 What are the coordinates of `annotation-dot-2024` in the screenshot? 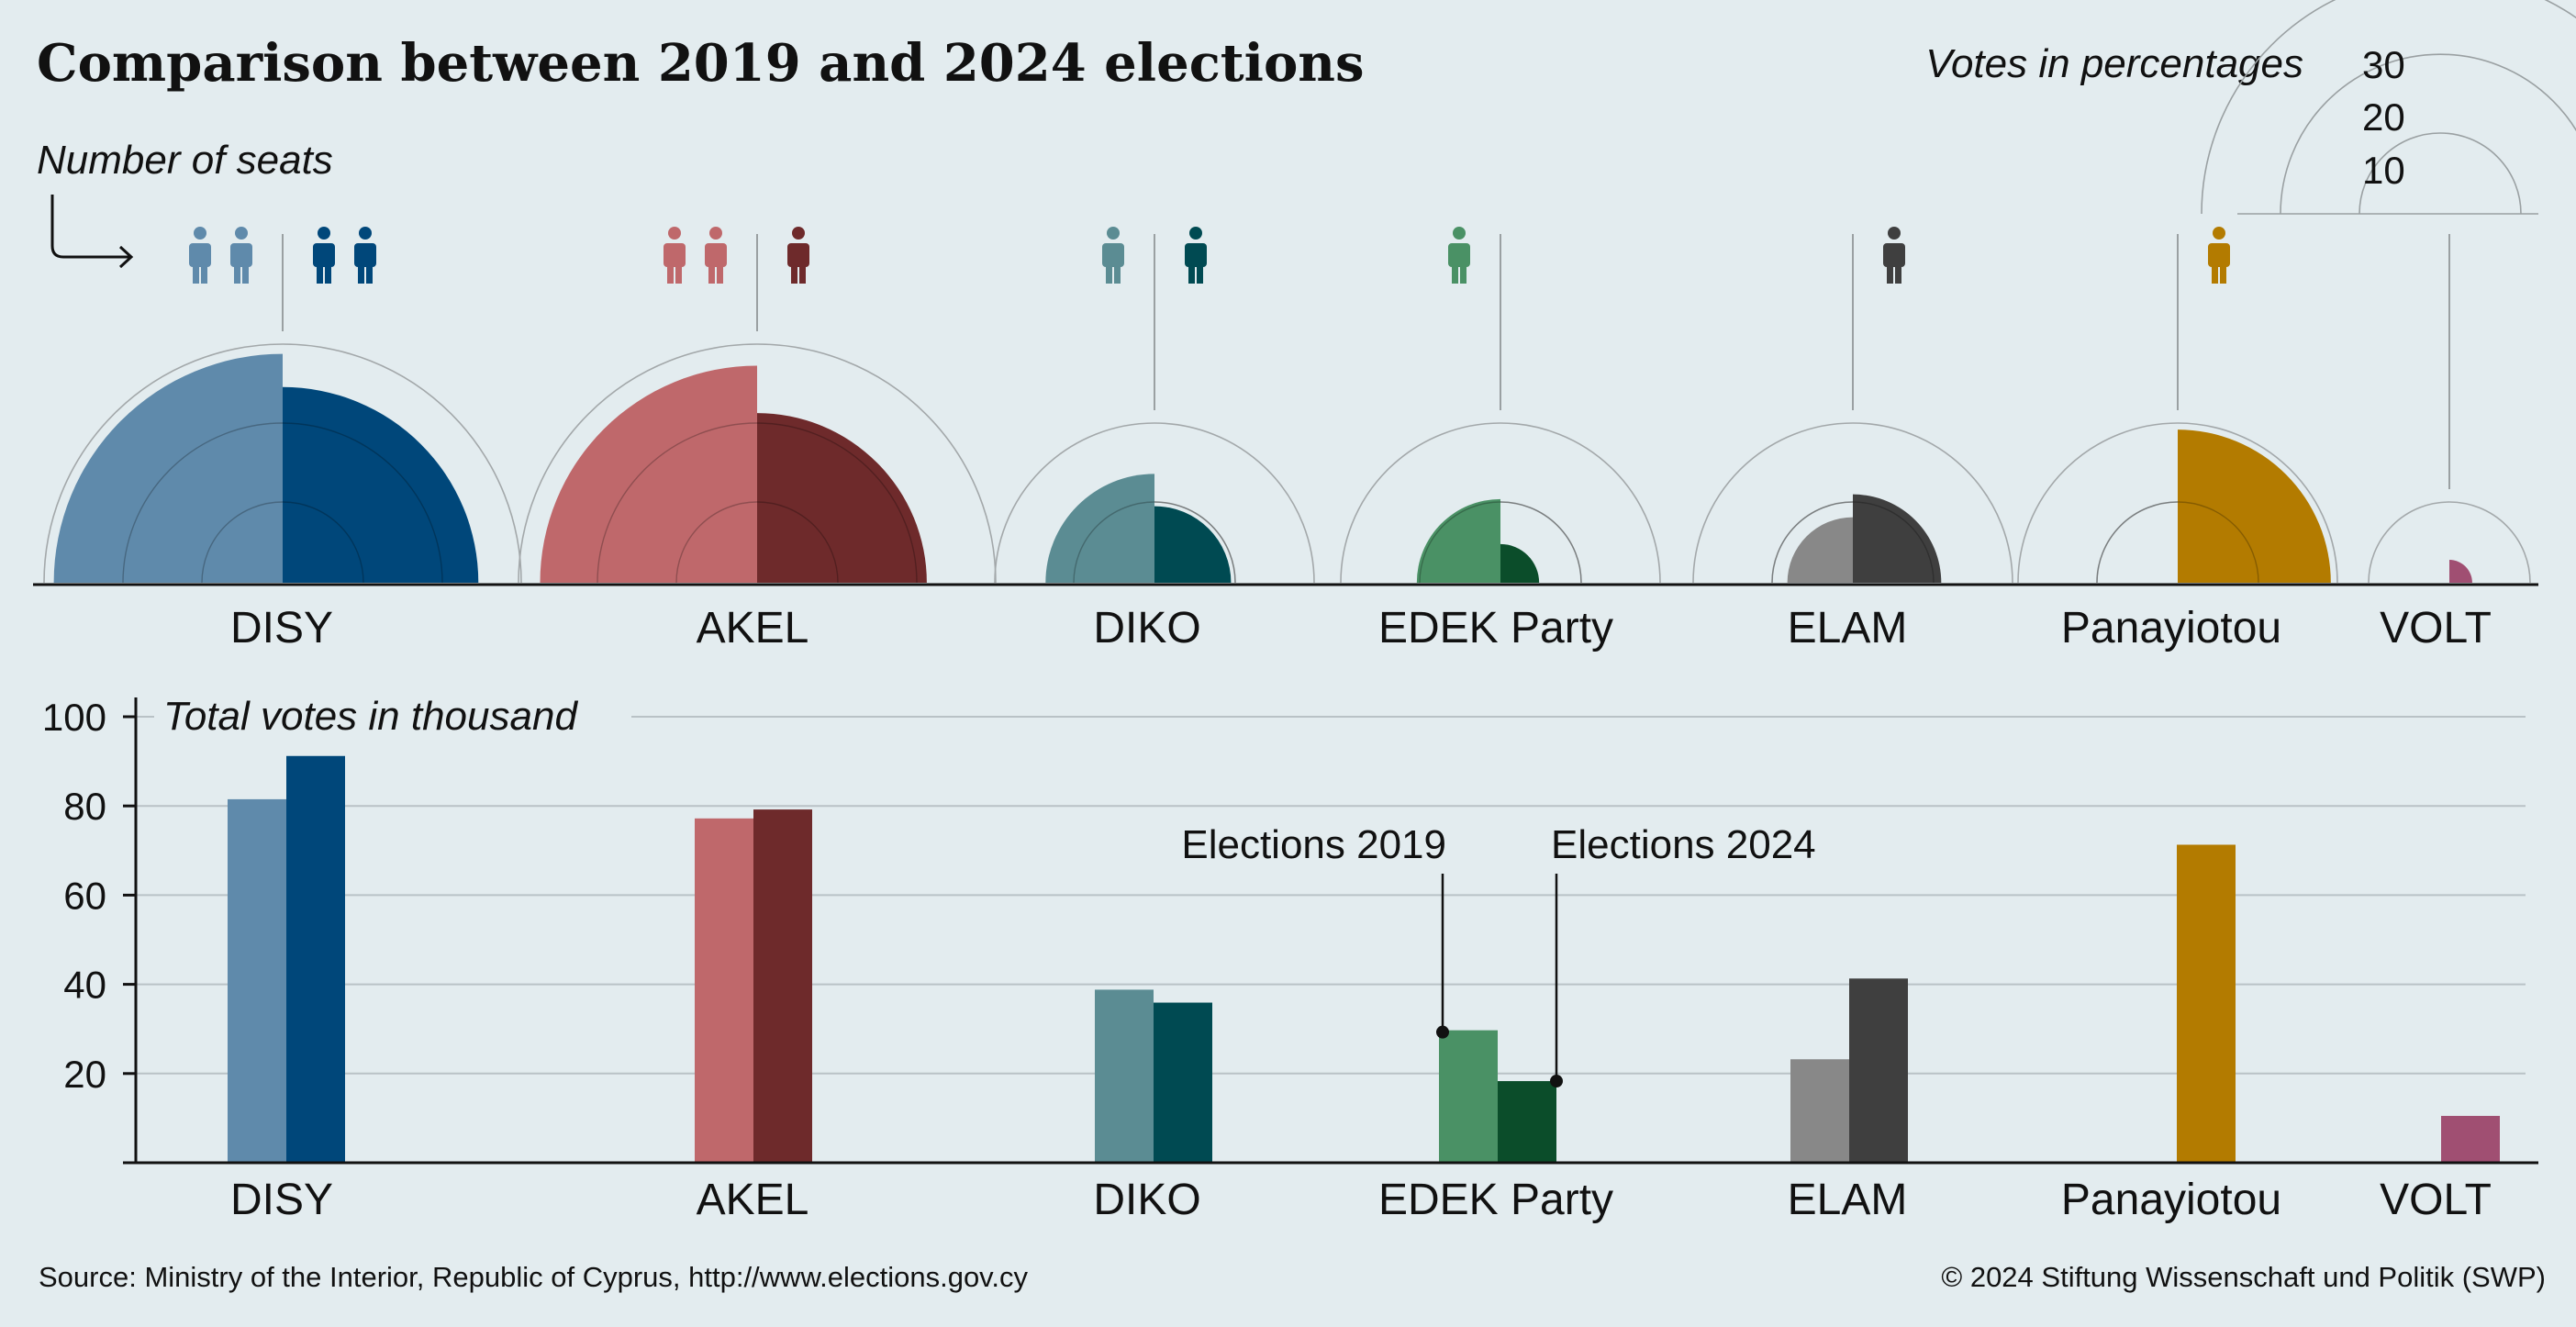 It's located at (1556, 1081).